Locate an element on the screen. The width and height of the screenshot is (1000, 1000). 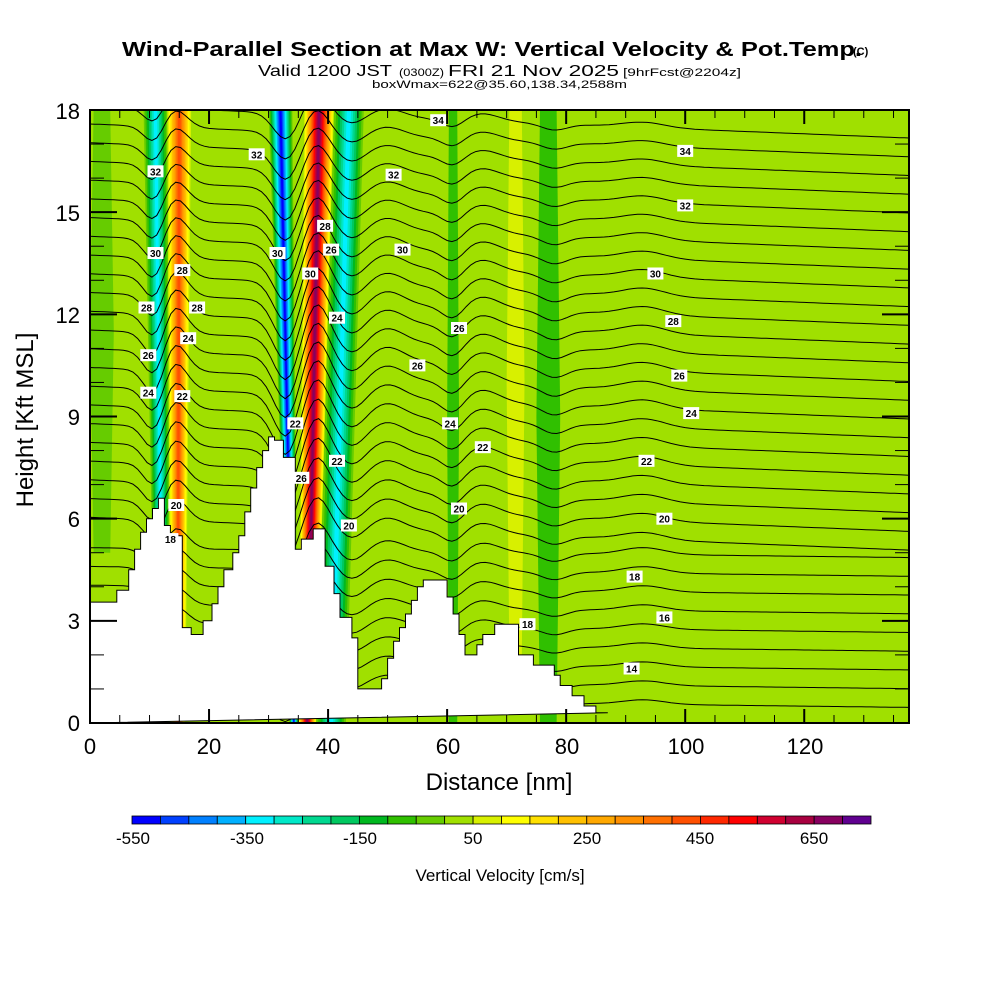
contour-label: 14 is located at coordinates (631, 669).